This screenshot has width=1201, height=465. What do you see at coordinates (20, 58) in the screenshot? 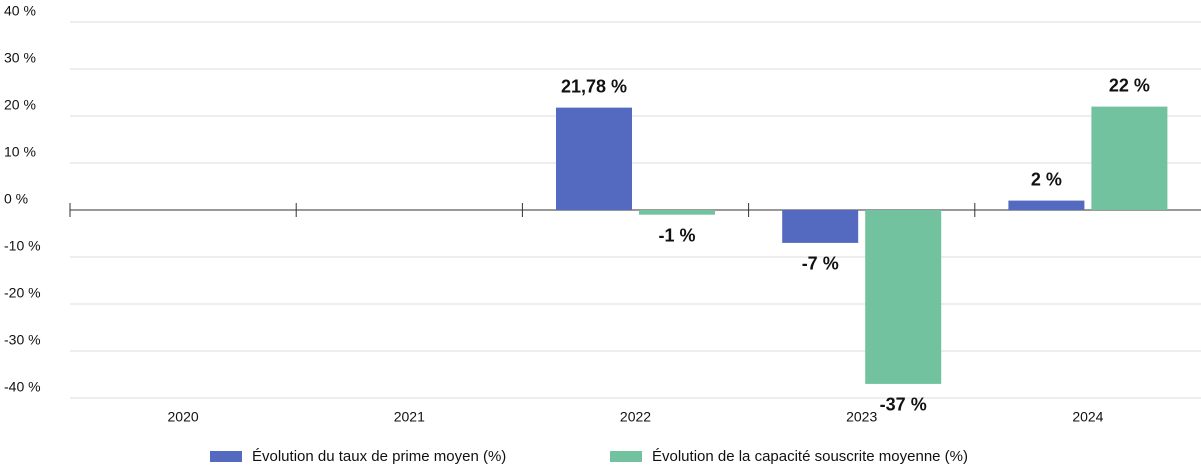
I see `y-tick-label: 30 %` at bounding box center [20, 58].